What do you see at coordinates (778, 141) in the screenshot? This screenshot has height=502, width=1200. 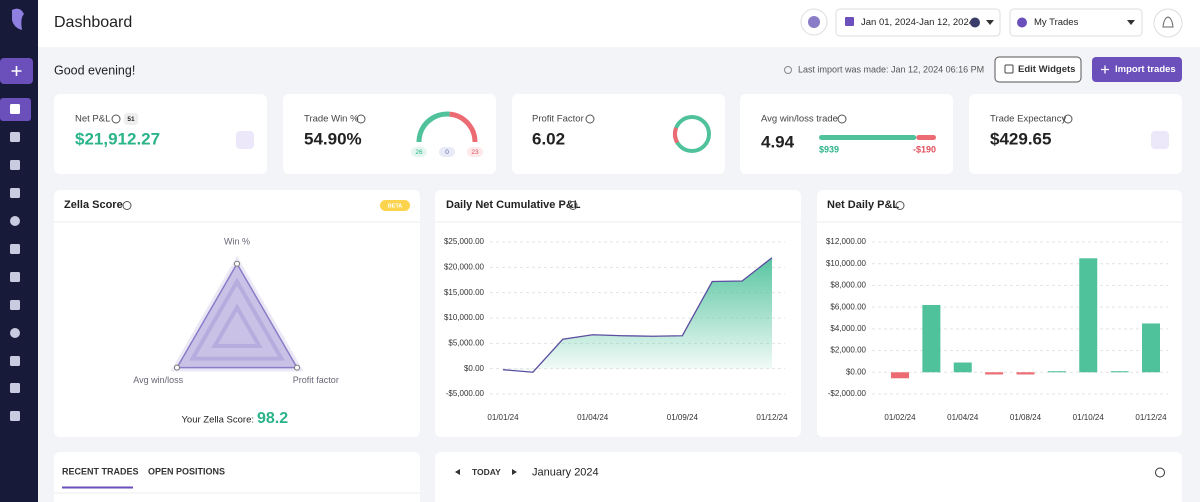 I see `avg-win-loss: 4.94` at bounding box center [778, 141].